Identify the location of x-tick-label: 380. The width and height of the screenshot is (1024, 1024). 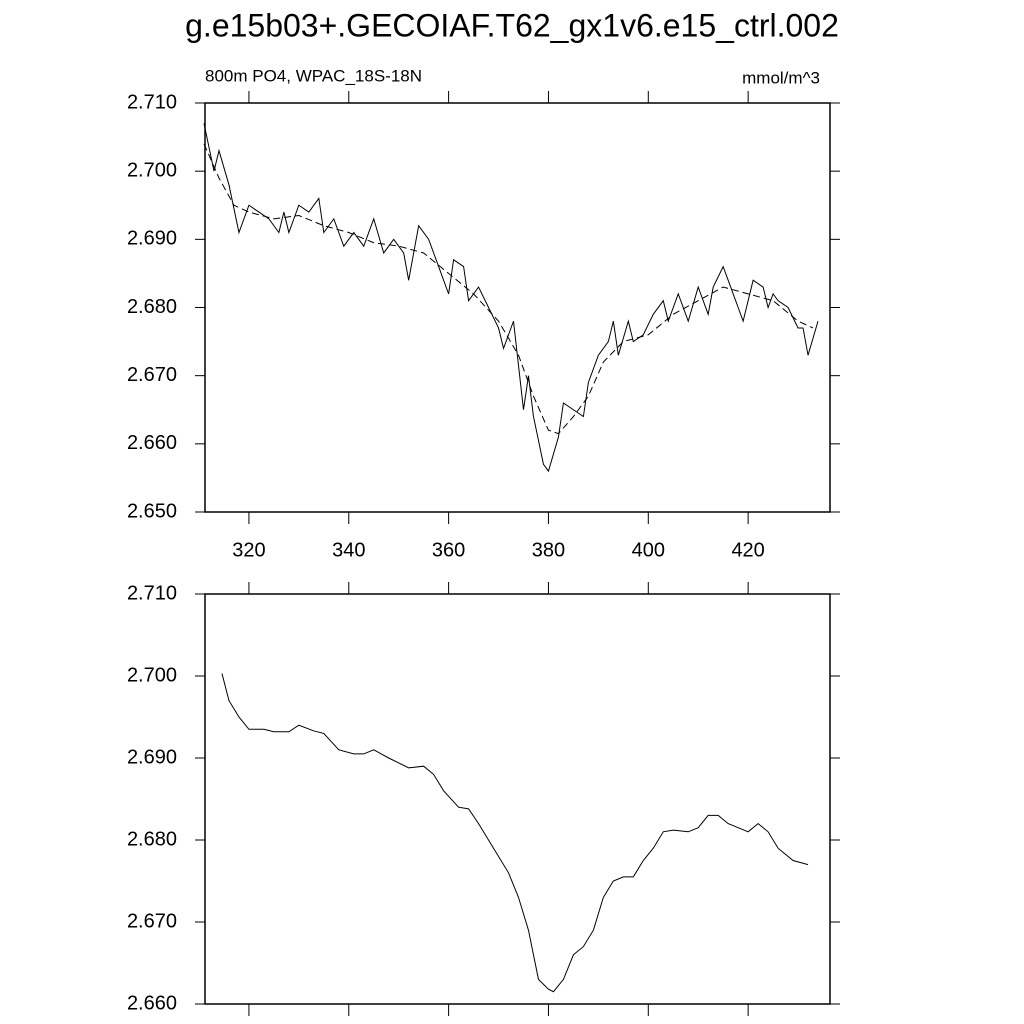
(548, 550).